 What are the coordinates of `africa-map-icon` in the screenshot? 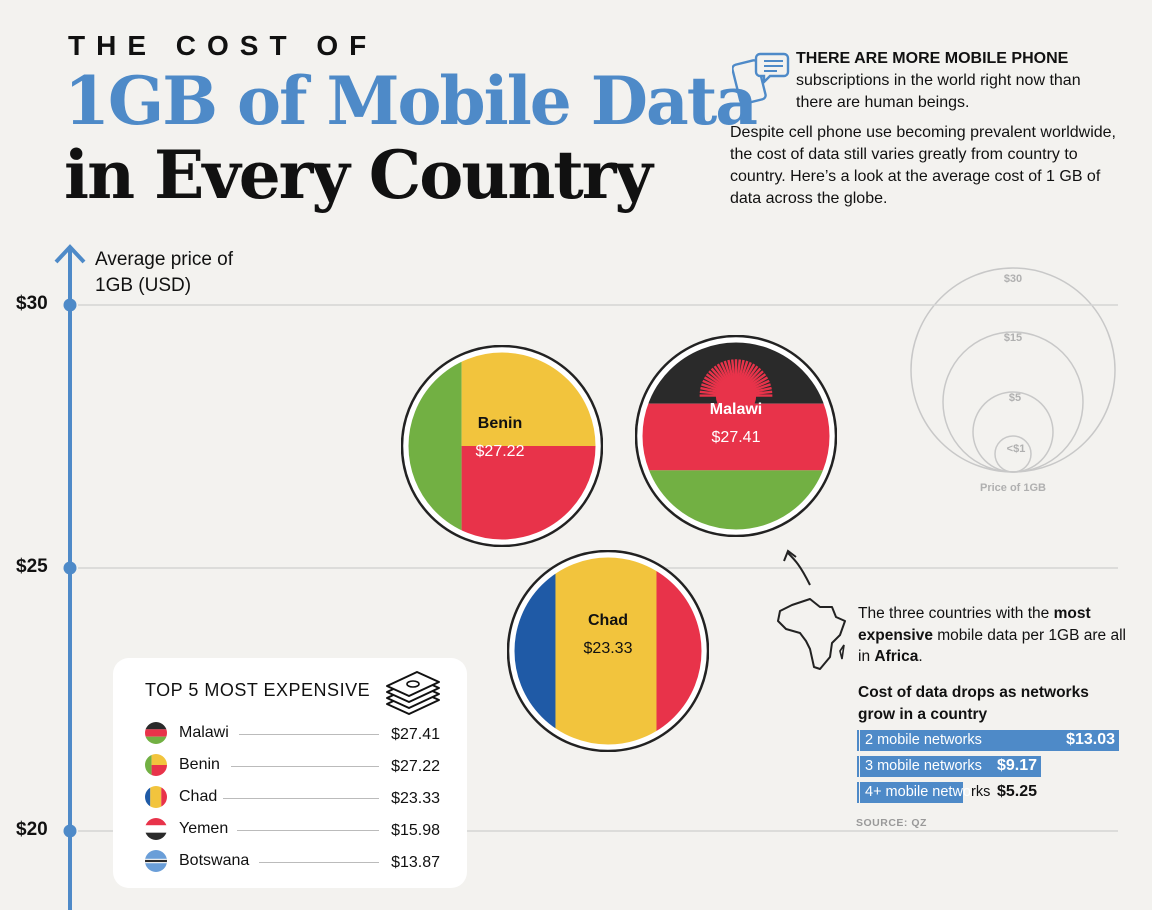 It's located at (811, 609).